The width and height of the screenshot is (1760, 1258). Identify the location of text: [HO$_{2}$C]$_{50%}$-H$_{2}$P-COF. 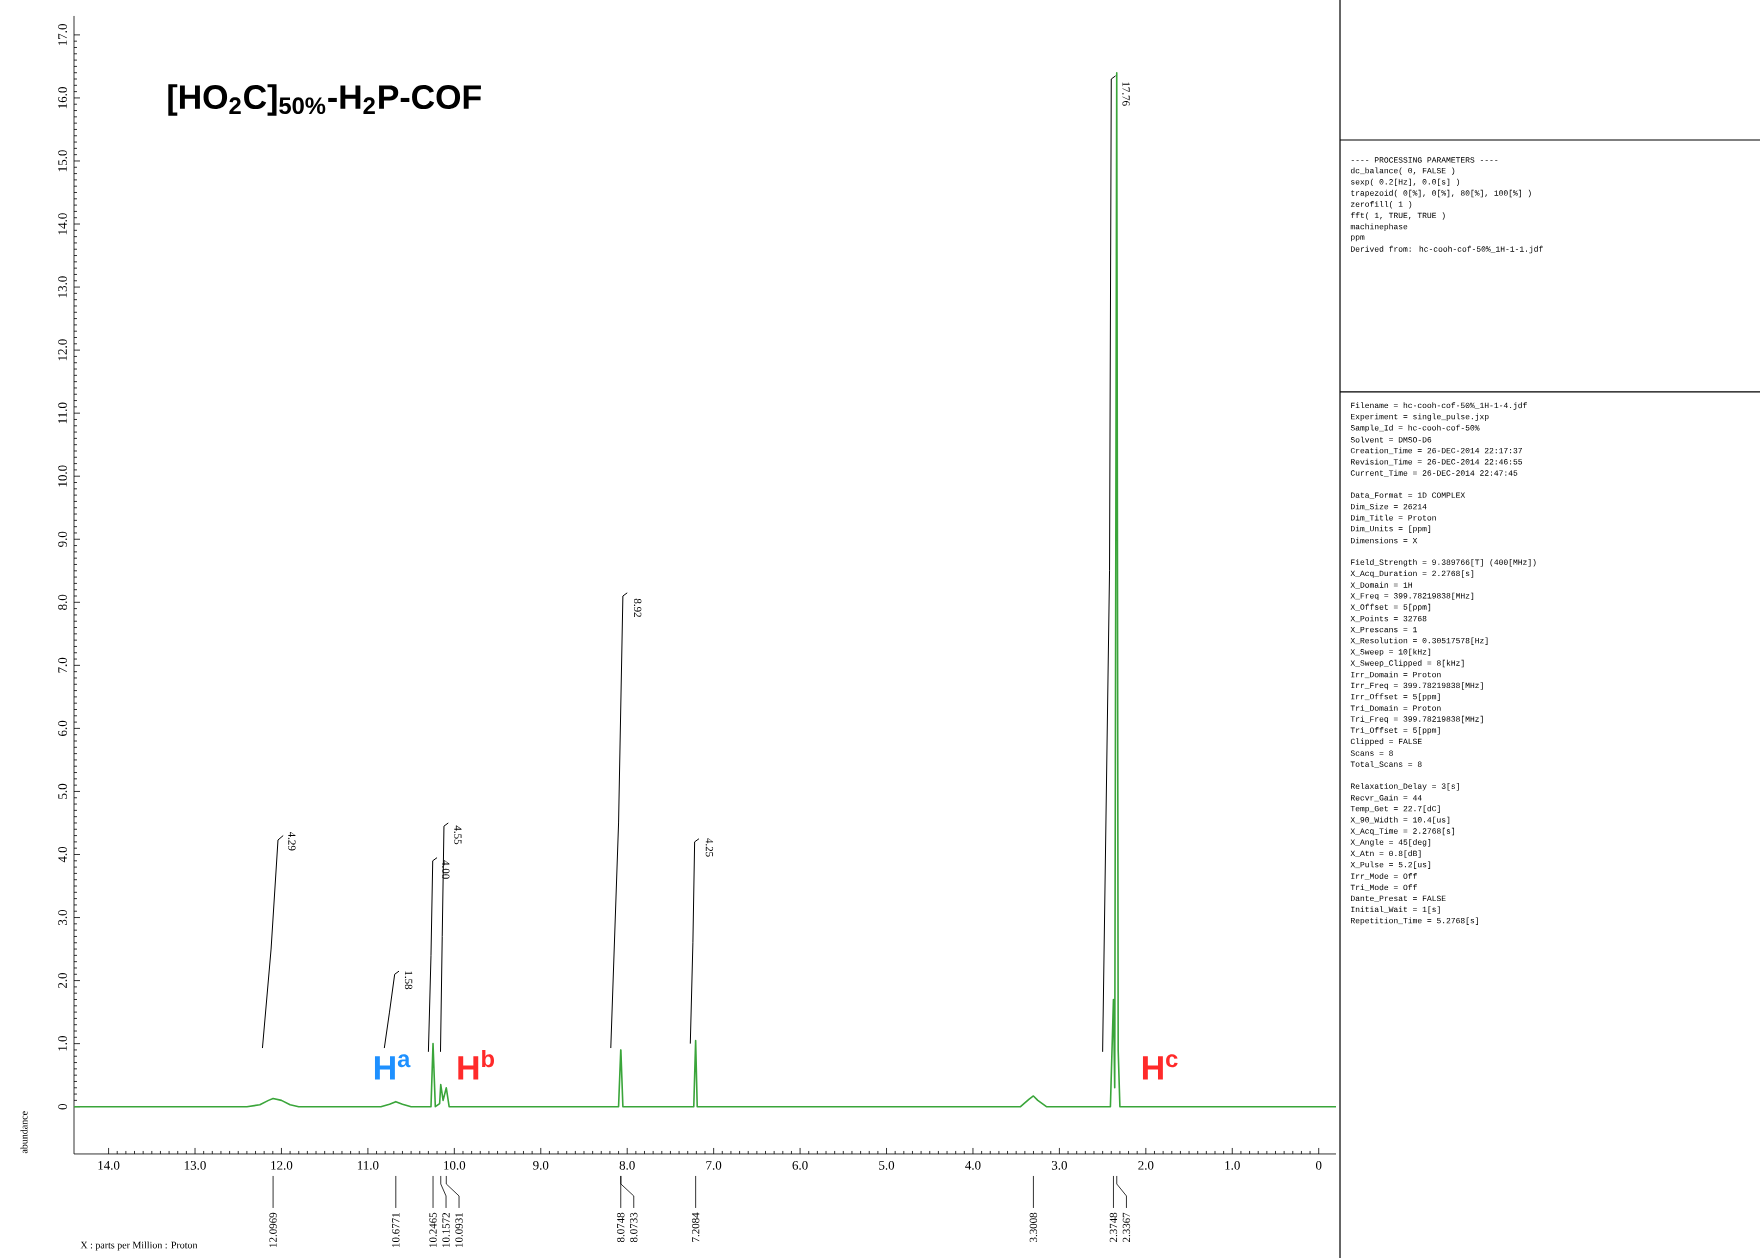
(324, 100).